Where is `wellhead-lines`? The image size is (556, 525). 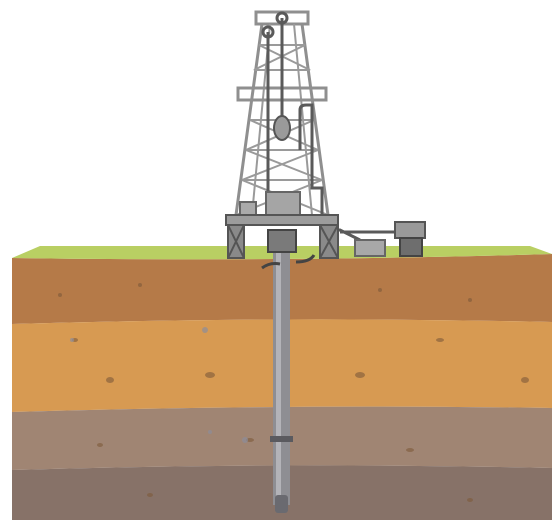
wellhead-lines is located at coordinates (288, 262).